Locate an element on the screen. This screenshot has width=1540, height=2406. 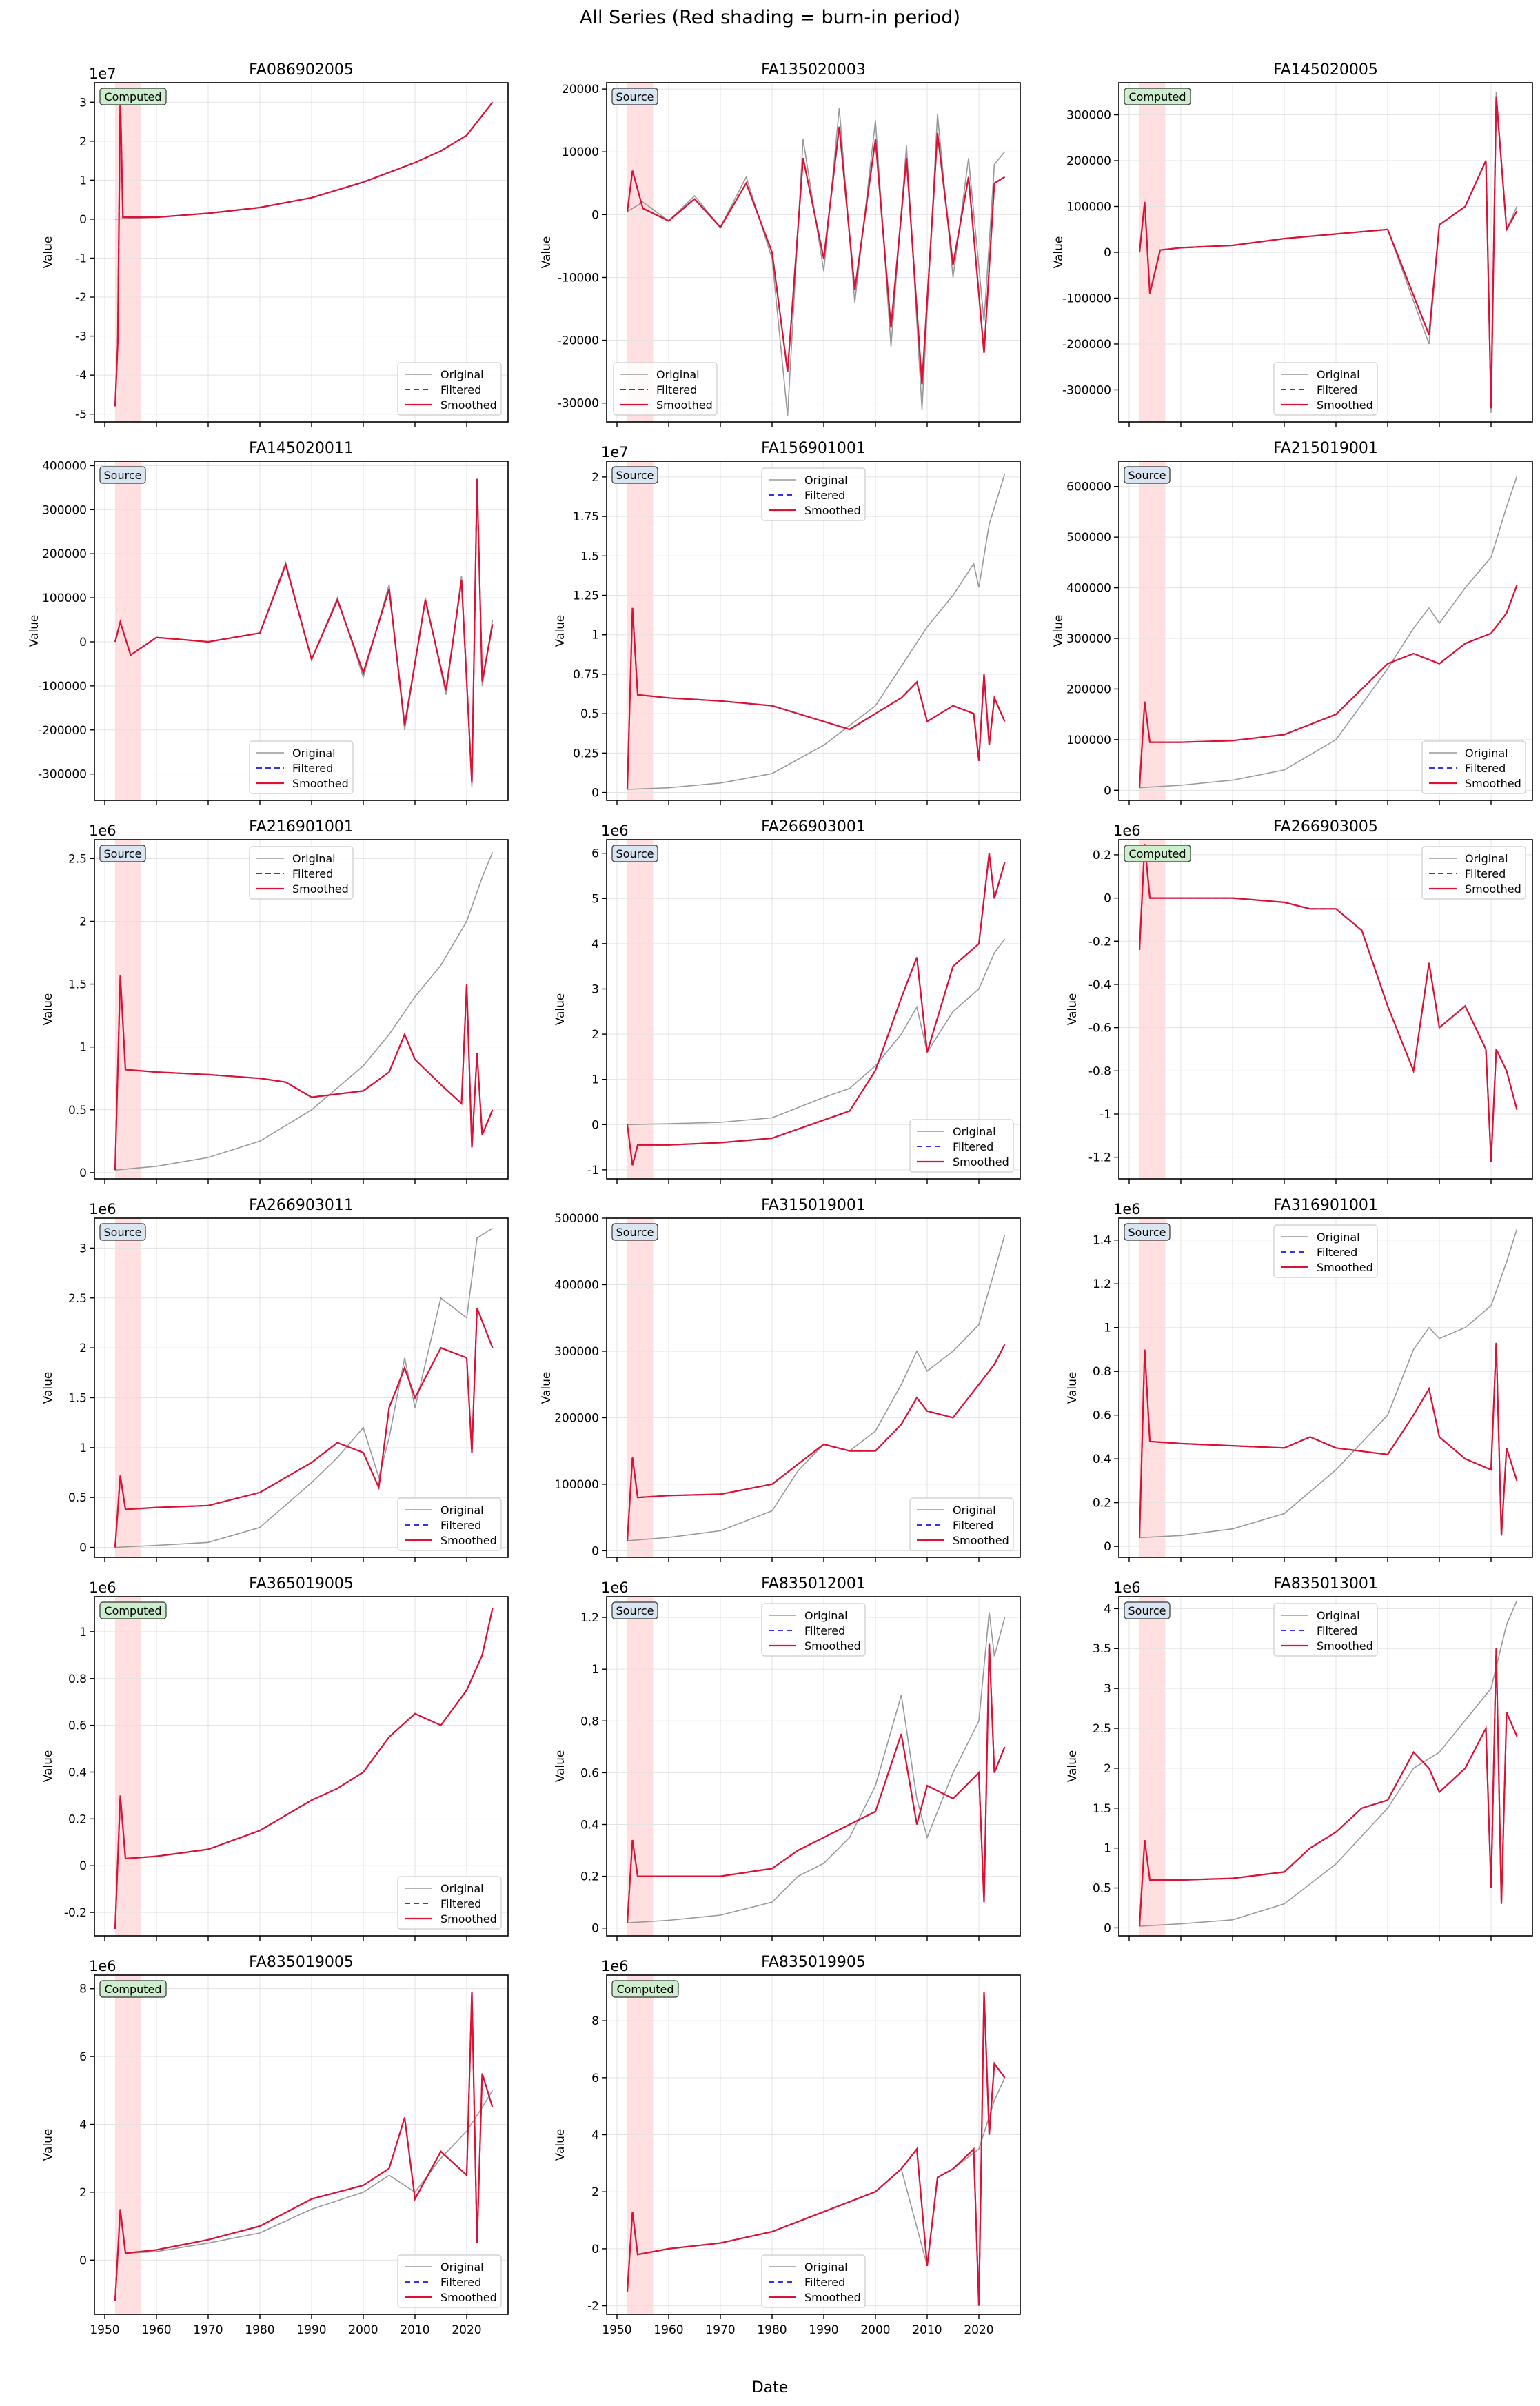
panel-title: FA835012001 is located at coordinates (814, 1584).